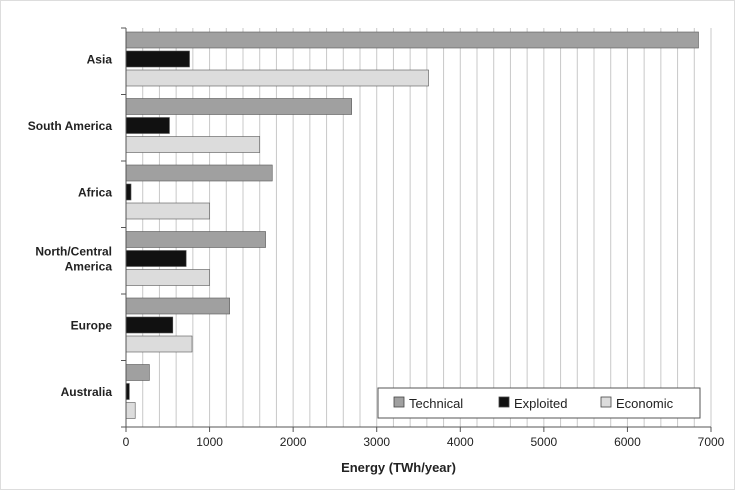 Image resolution: width=735 pixels, height=490 pixels. Describe the element at coordinates (376, 442) in the screenshot. I see `x-tick-label: 3000` at that location.